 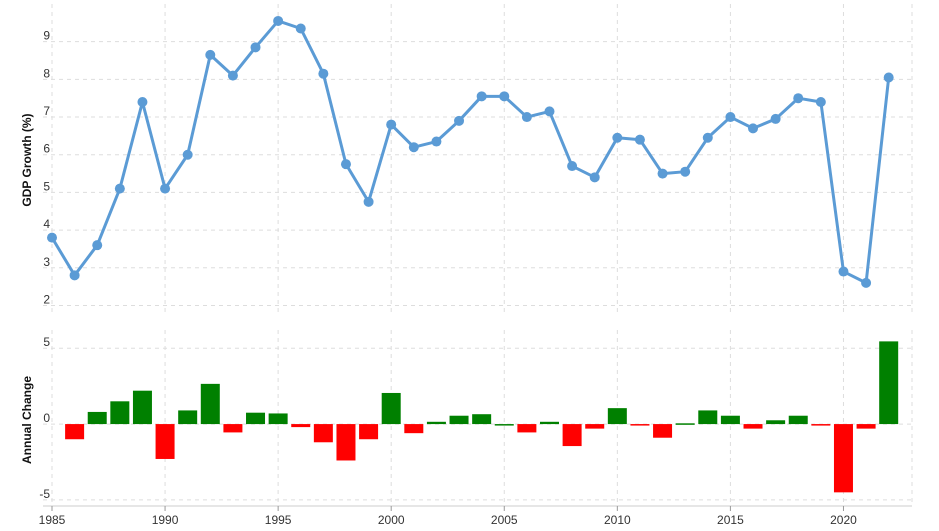 I want to click on bottom-y-tick-label: 0, so click(x=46, y=418).